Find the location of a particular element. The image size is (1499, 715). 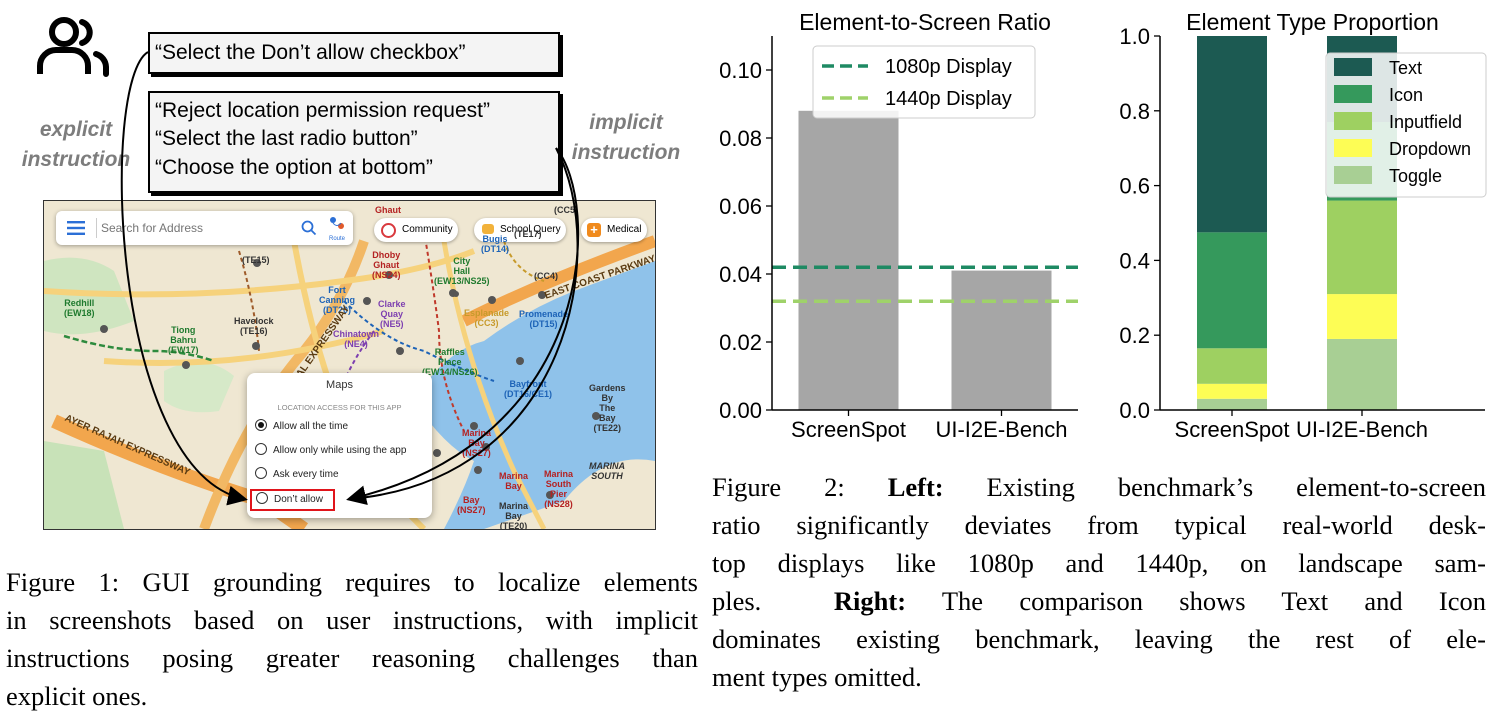

legend-label: Text is located at coordinates (1405, 68).